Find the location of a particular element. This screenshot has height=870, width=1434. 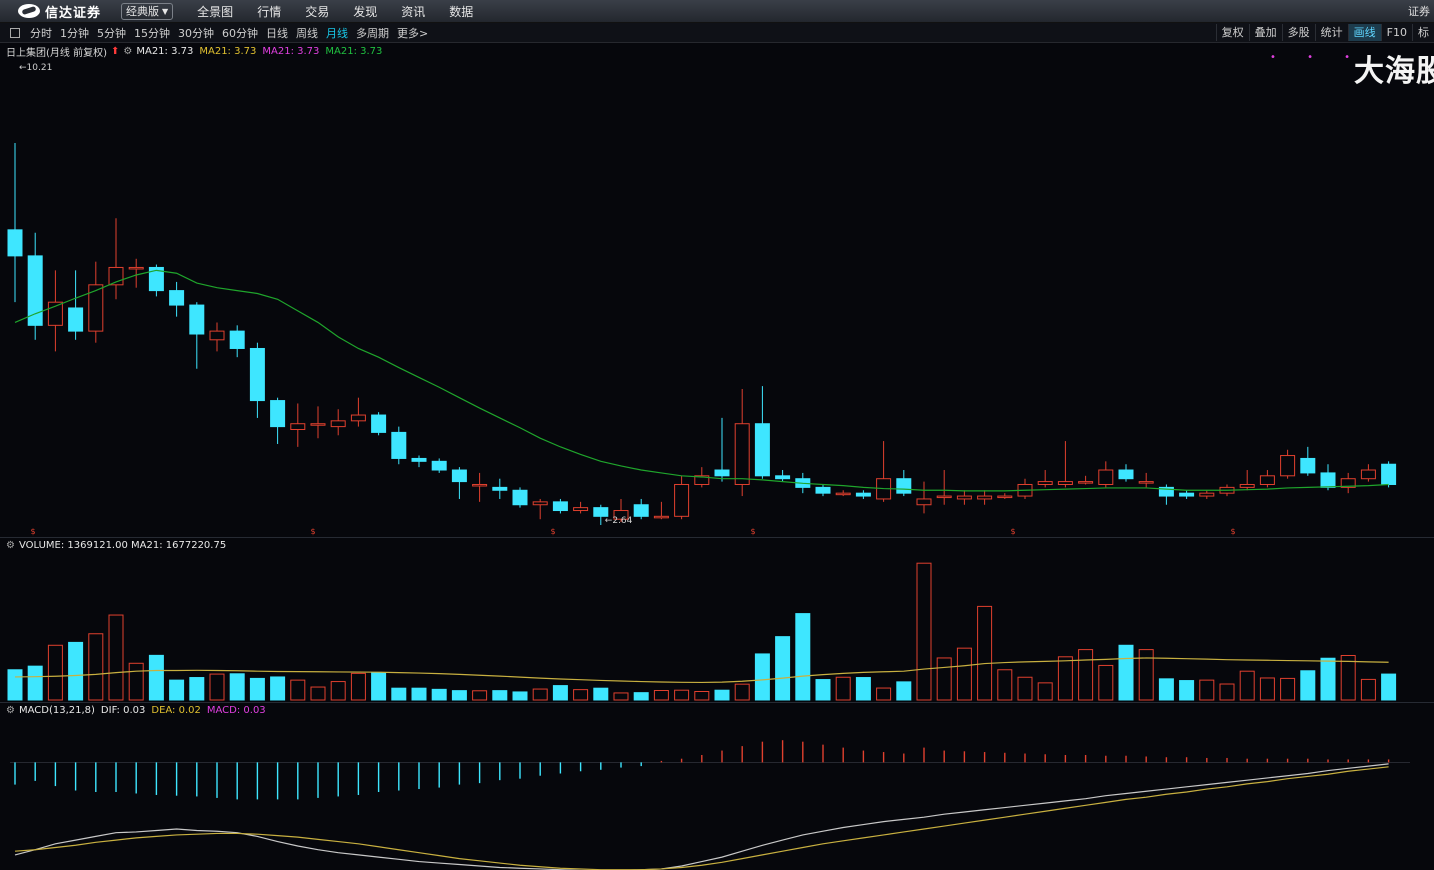

nav-news: 资讯 is located at coordinates (413, 11).